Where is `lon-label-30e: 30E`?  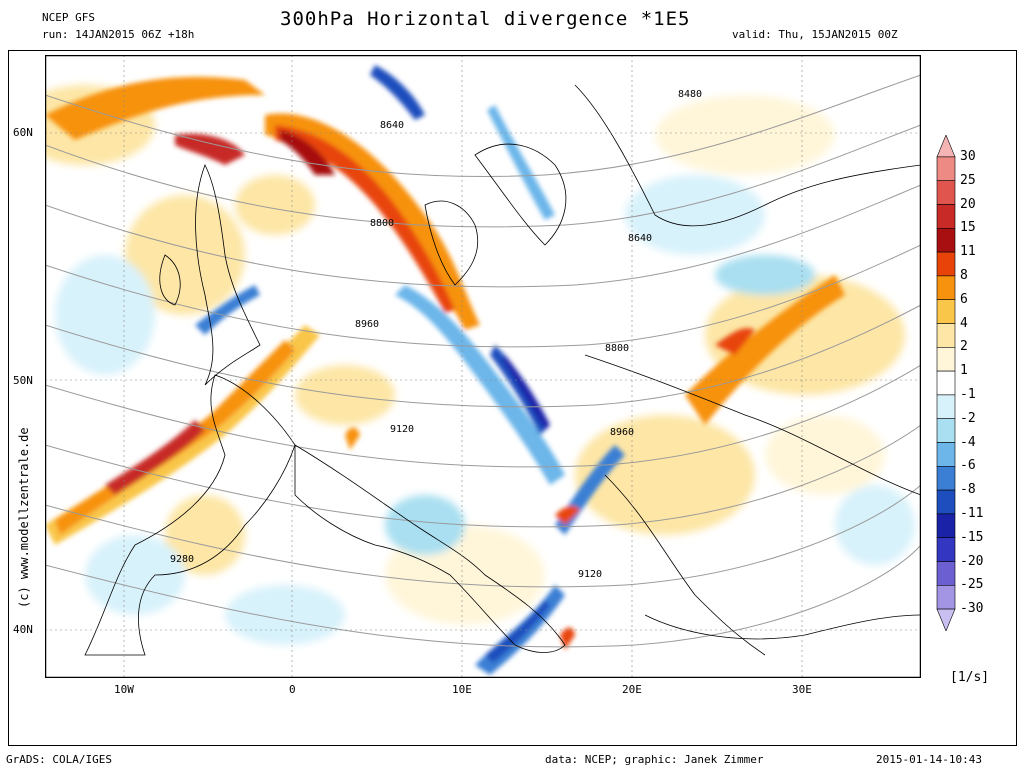 lon-label-30e: 30E is located at coordinates (802, 689).